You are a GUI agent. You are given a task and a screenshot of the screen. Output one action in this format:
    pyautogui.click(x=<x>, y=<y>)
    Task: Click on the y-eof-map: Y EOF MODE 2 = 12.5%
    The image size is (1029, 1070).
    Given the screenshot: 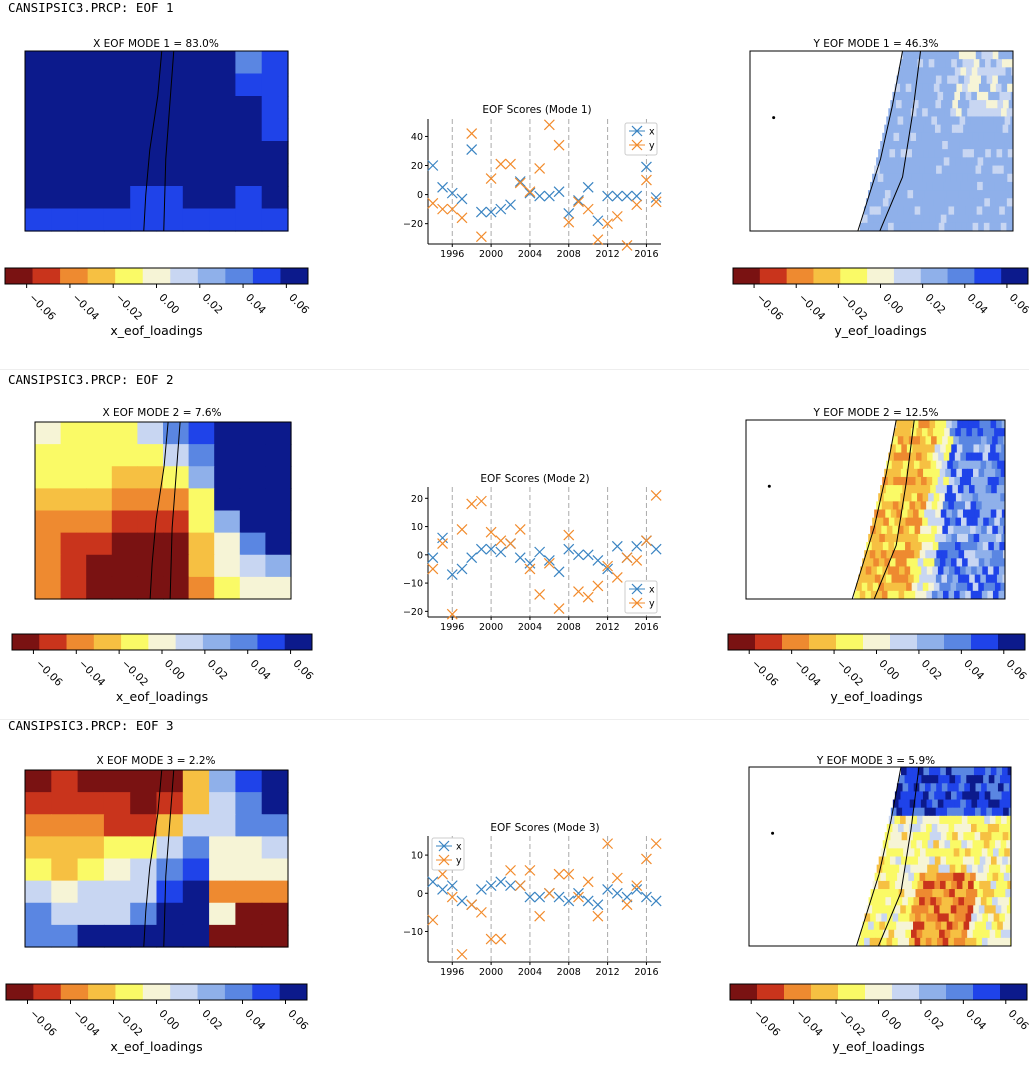 What is the action you would take?
    pyautogui.click(x=875, y=503)
    